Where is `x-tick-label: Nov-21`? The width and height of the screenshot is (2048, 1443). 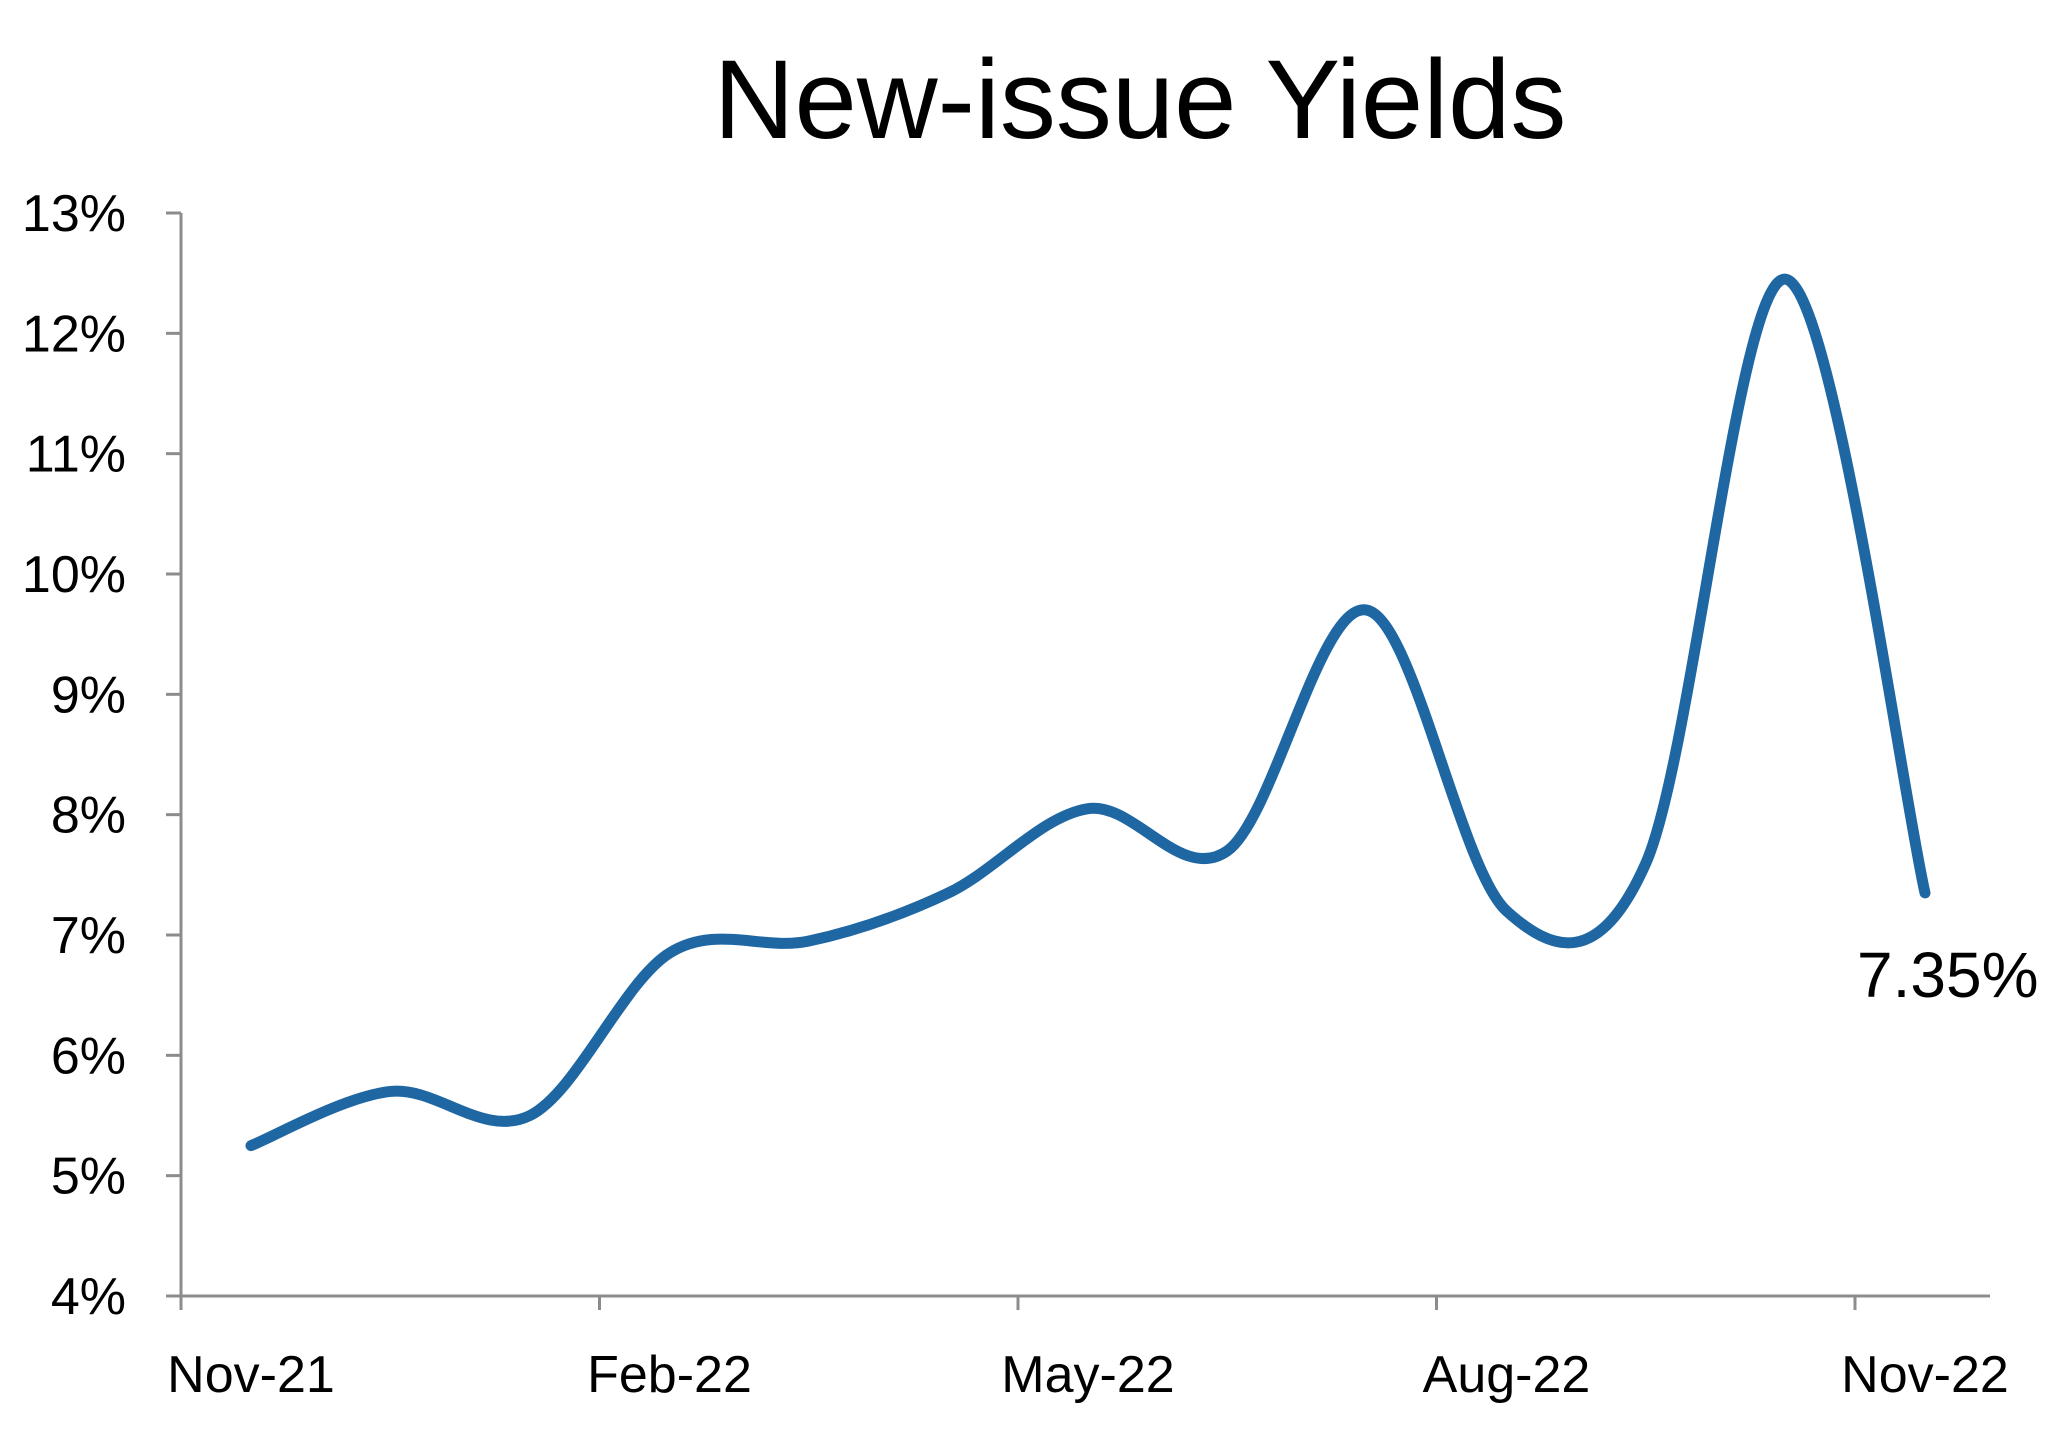 x-tick-label: Nov-21 is located at coordinates (251, 1375).